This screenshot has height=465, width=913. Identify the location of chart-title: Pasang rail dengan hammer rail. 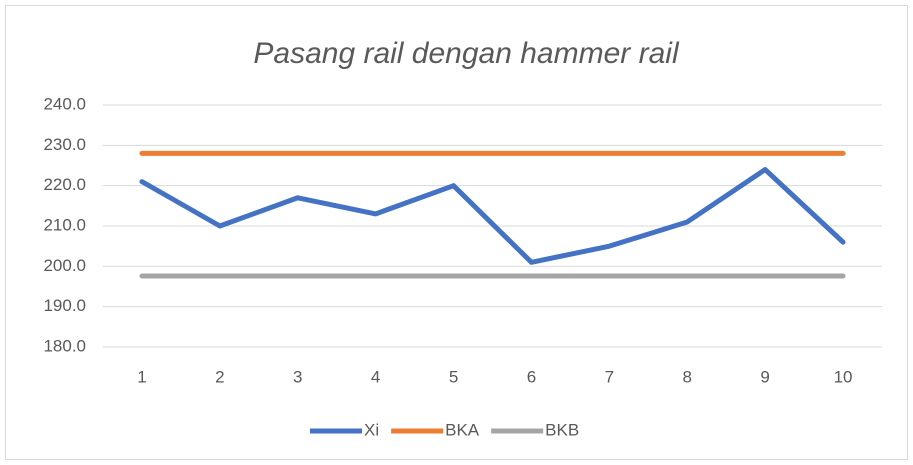
(466, 53).